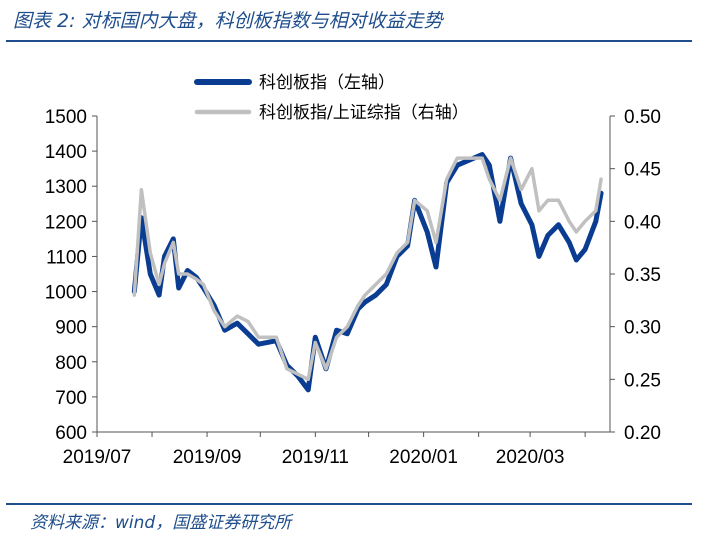 Image resolution: width=706 pixels, height=546 pixels. Describe the element at coordinates (207, 457) in the screenshot. I see `x-tick-label: 2019/09` at that location.